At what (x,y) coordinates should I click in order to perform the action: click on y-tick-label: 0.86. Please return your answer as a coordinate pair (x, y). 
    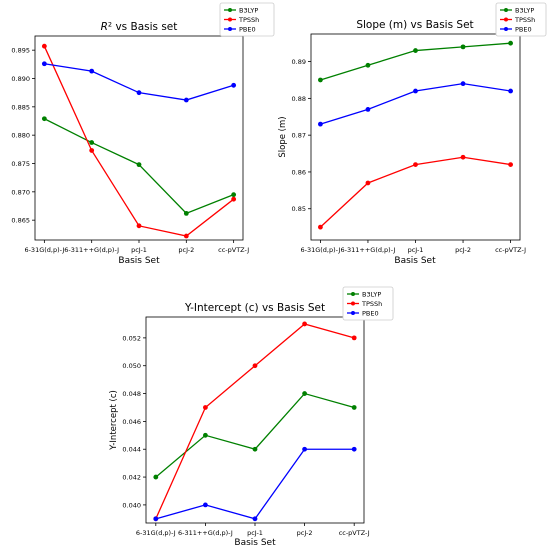
    Looking at the image, I should click on (299, 172).